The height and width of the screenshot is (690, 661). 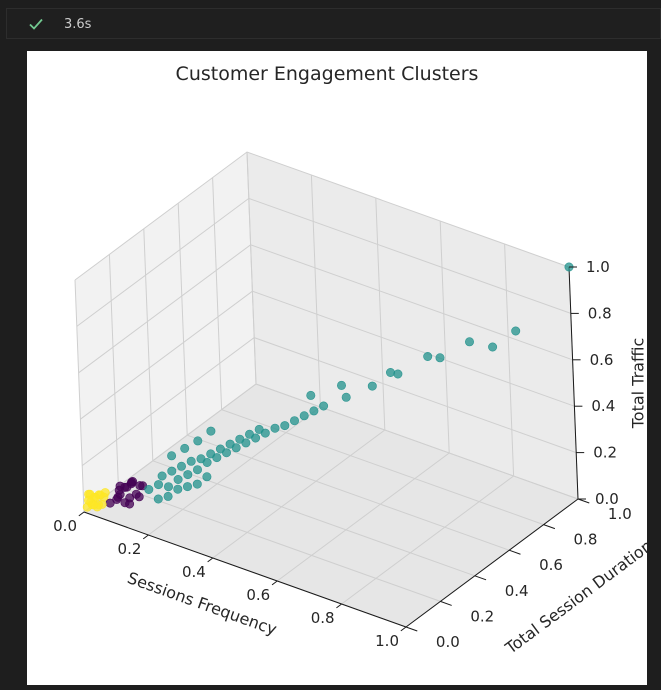 I want to click on x-tick-label: 0.4, so click(x=194, y=572).